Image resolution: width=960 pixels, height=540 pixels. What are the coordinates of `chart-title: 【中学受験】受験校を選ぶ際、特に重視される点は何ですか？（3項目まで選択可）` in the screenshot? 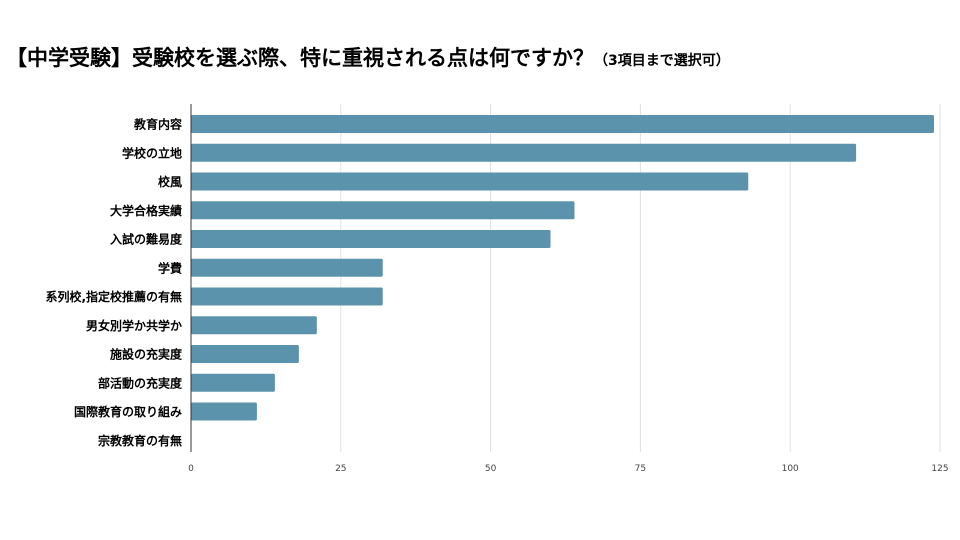 It's located at (481, 59).